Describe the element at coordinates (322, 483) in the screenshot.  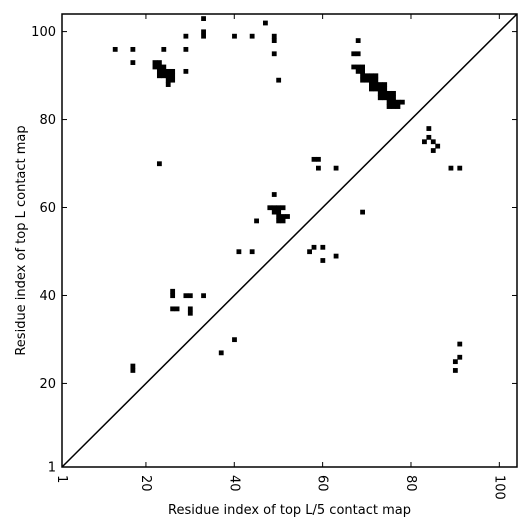
I see `x-tick-label: 60` at that location.